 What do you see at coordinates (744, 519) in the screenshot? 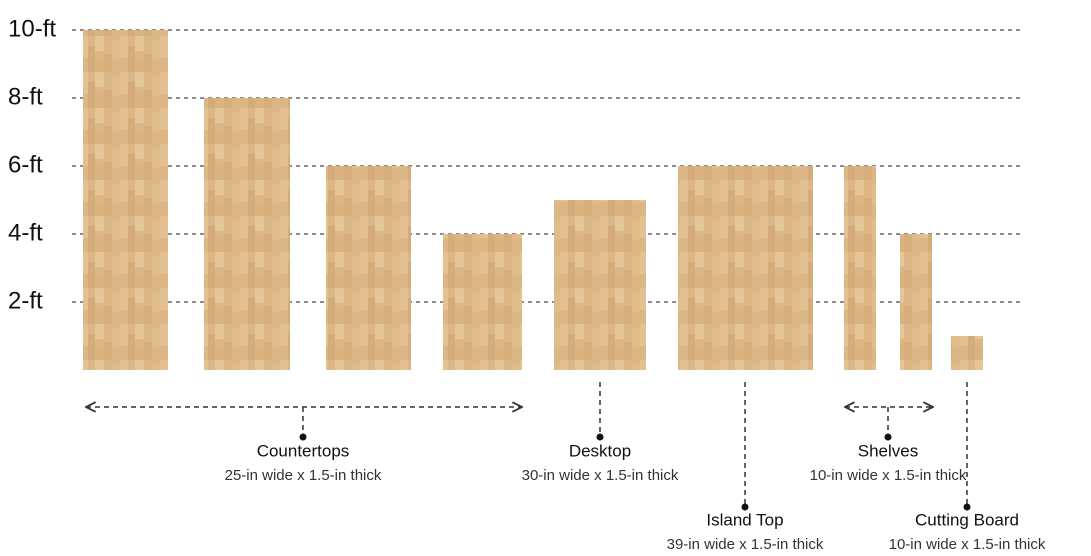
I see `annotation-label: Island Top` at bounding box center [744, 519].